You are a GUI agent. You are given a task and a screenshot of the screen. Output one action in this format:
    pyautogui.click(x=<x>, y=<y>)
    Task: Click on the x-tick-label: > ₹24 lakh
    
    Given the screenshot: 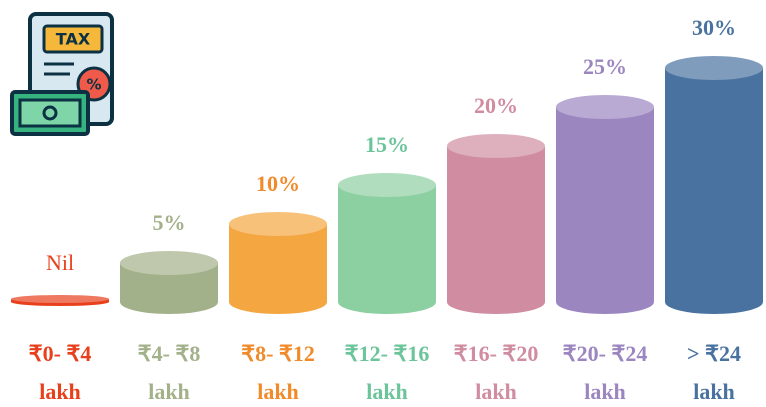 What is the action you would take?
    pyautogui.click(x=714, y=372)
    